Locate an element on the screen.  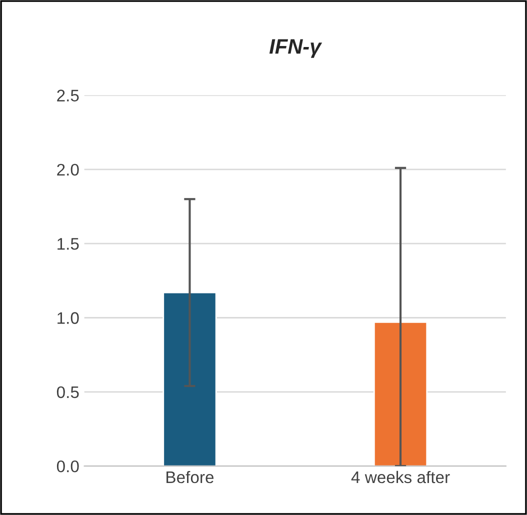
y-tick-label: 1.0 is located at coordinates (68, 318).